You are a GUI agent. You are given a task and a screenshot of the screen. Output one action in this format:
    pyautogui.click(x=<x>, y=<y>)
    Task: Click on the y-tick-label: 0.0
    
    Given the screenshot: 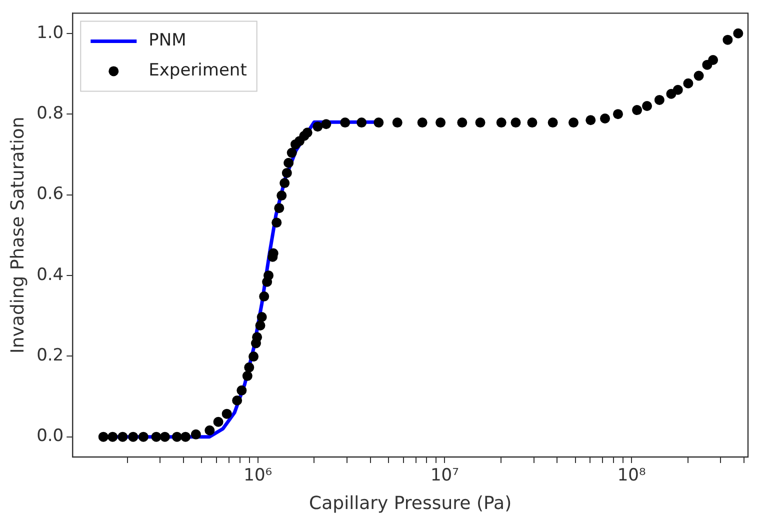 What is the action you would take?
    pyautogui.click(x=50, y=436)
    